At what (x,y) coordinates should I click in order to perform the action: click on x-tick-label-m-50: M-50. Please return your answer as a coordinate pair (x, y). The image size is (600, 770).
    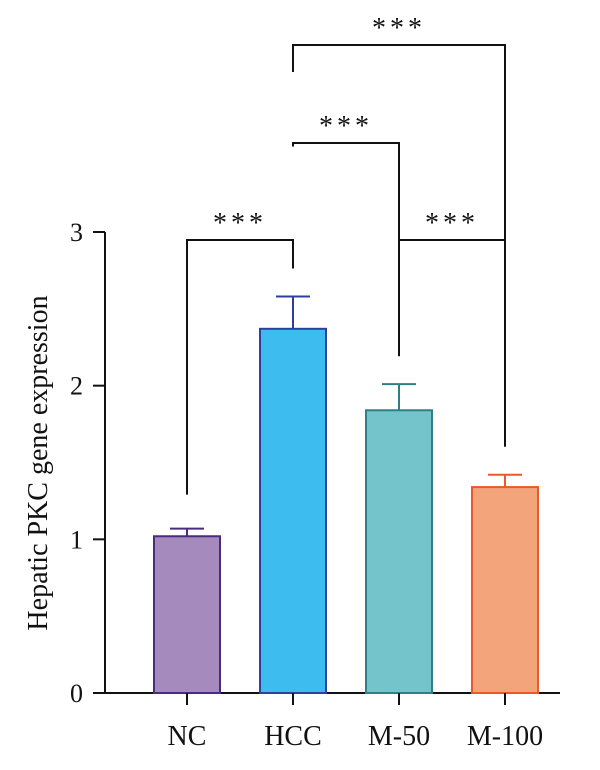
    Looking at the image, I should click on (399, 736).